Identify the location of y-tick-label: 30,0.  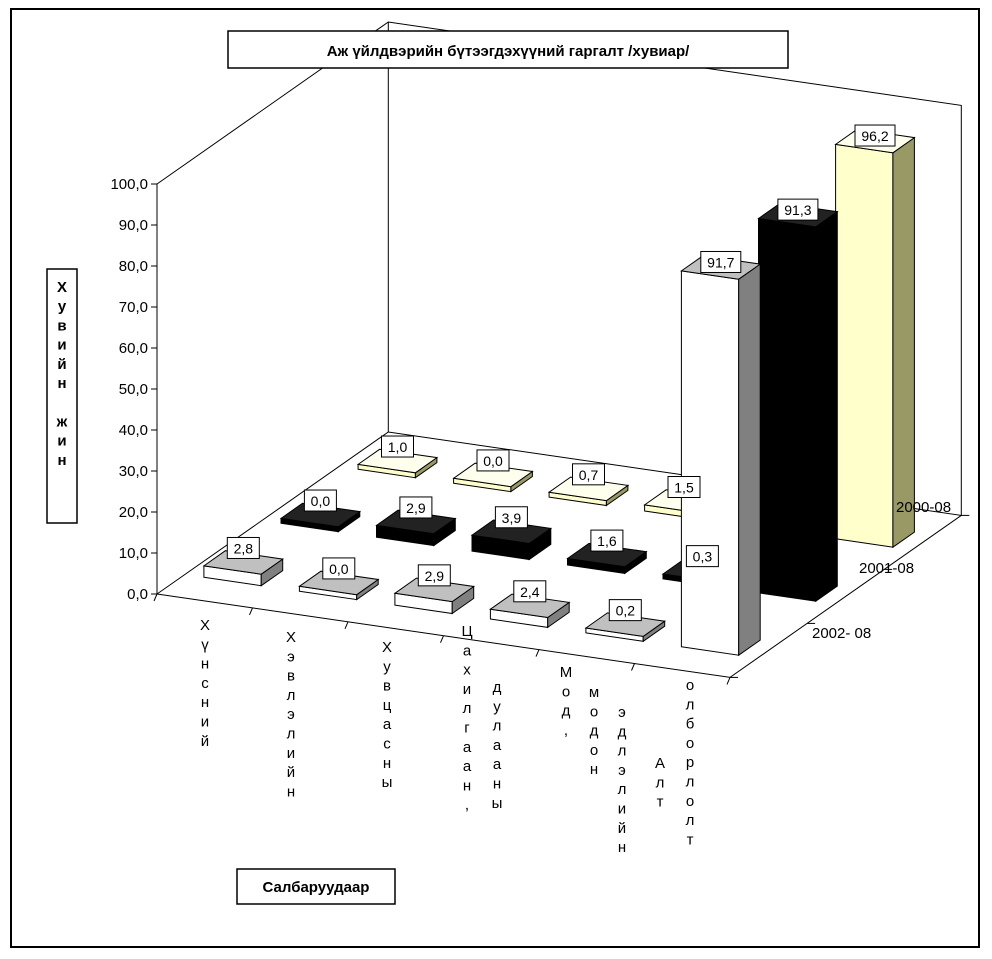
(133, 471).